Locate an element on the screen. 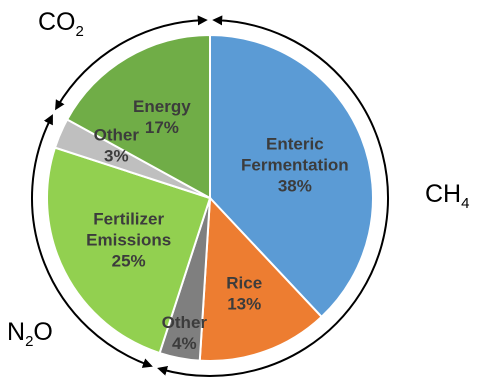  group-arc-co2 is located at coordinates (131, 63).